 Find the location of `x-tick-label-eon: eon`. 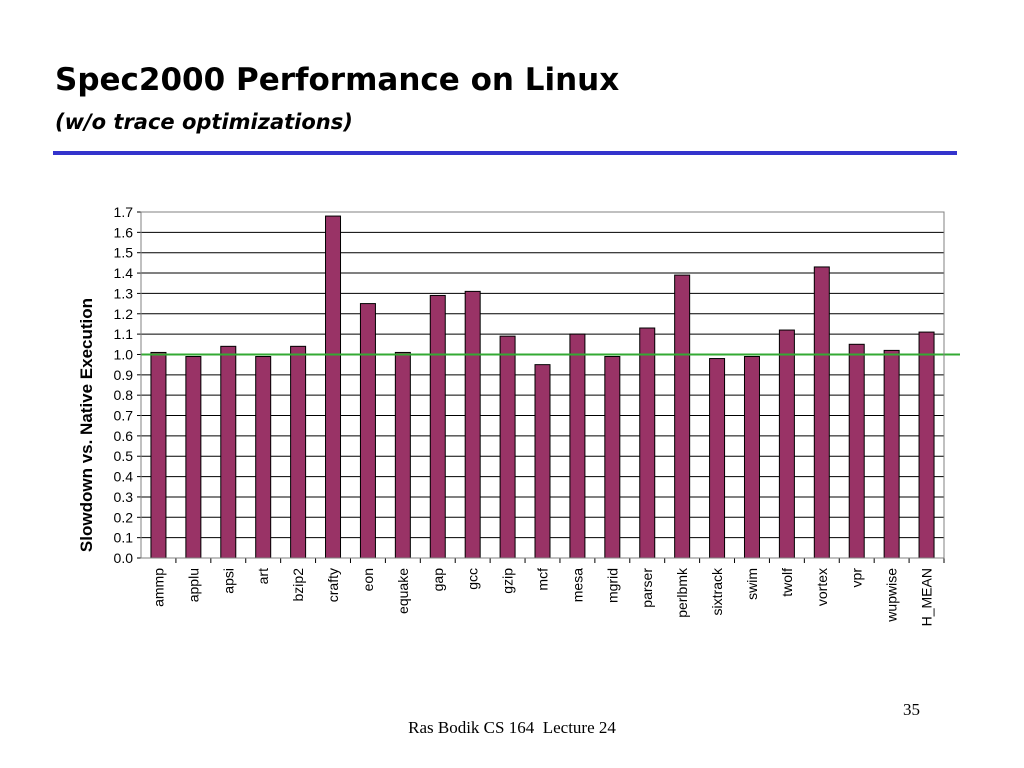

x-tick-label-eon: eon is located at coordinates (368, 579).